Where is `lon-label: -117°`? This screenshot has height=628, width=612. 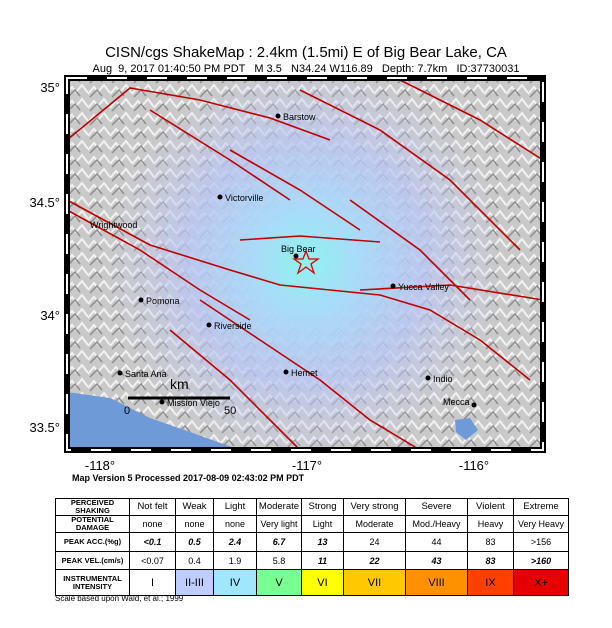
lon-label: -117° is located at coordinates (307, 465).